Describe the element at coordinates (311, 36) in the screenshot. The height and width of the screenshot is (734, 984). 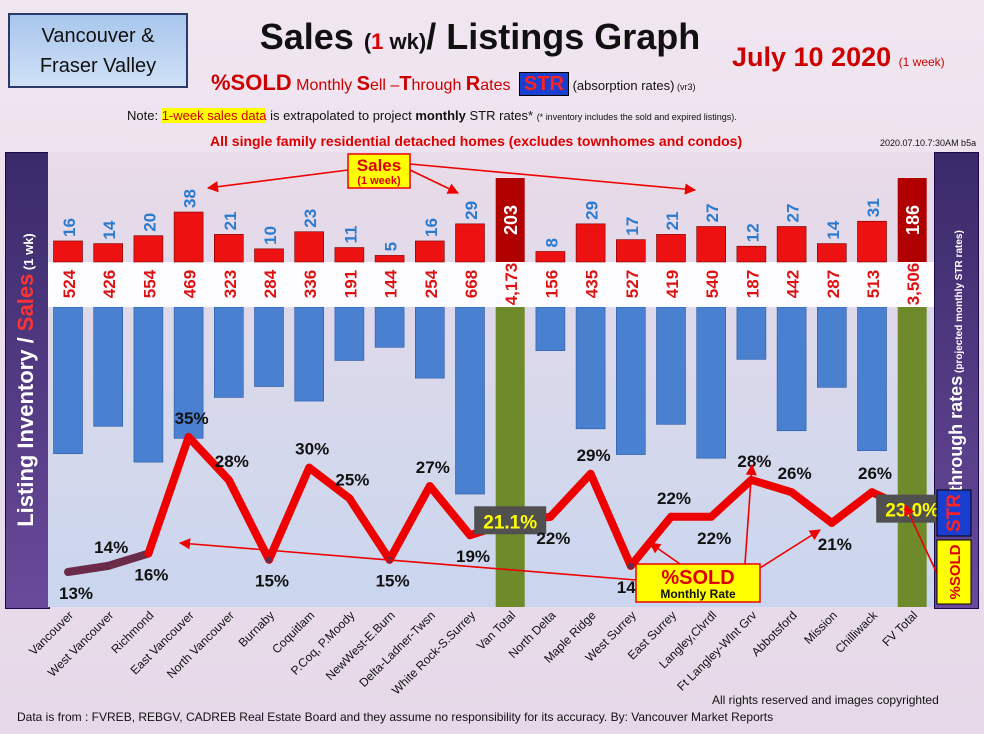
I see `title-sales: Sales` at that location.